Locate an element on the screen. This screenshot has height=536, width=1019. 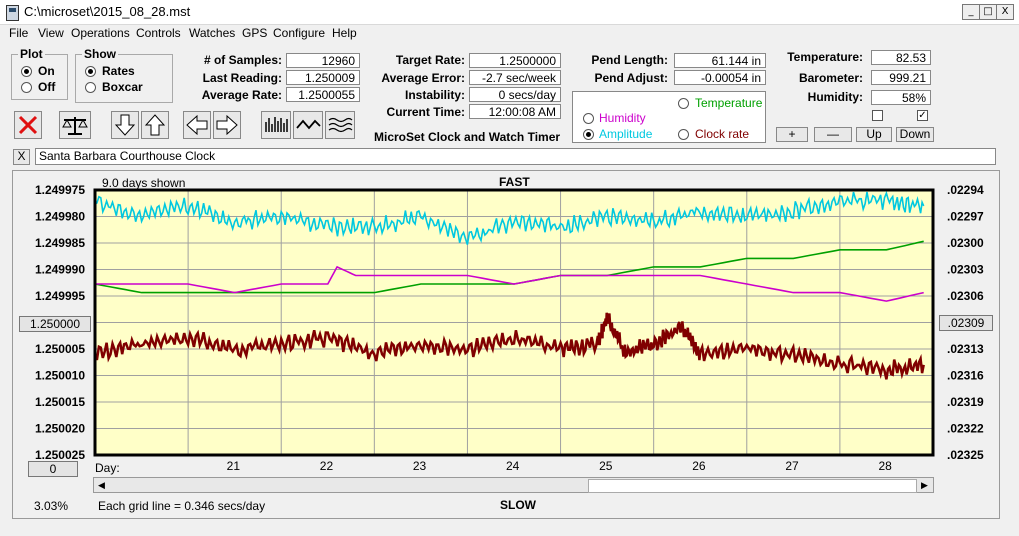
right-tick-label: .02297 is located at coordinates (965, 217).